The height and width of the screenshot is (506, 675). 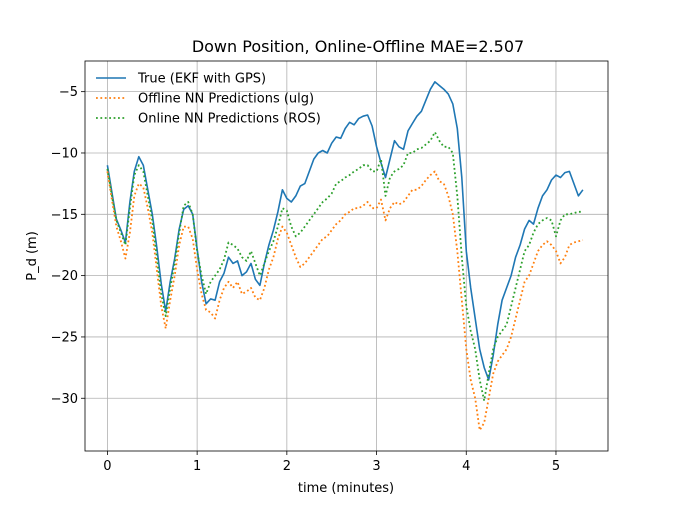 I want to click on x-tick-label: 2, so click(x=287, y=466).